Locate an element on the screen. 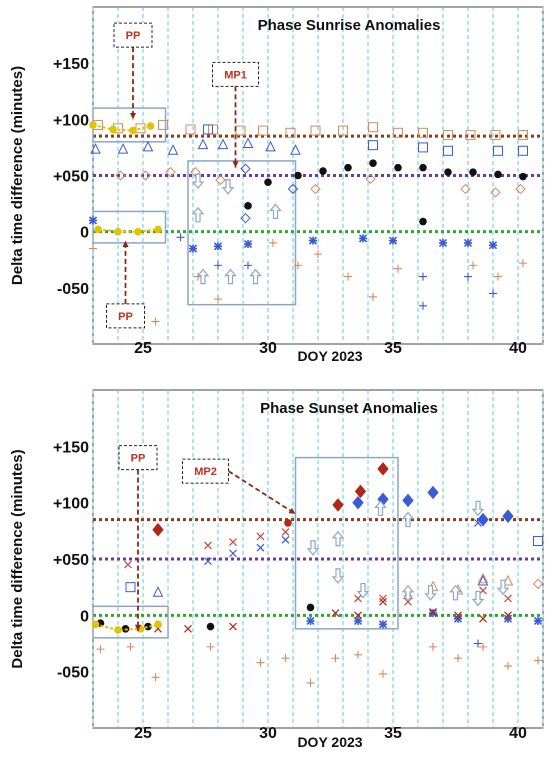 This screenshot has width=550, height=757. series-triangle-open is located at coordinates (320, 585).